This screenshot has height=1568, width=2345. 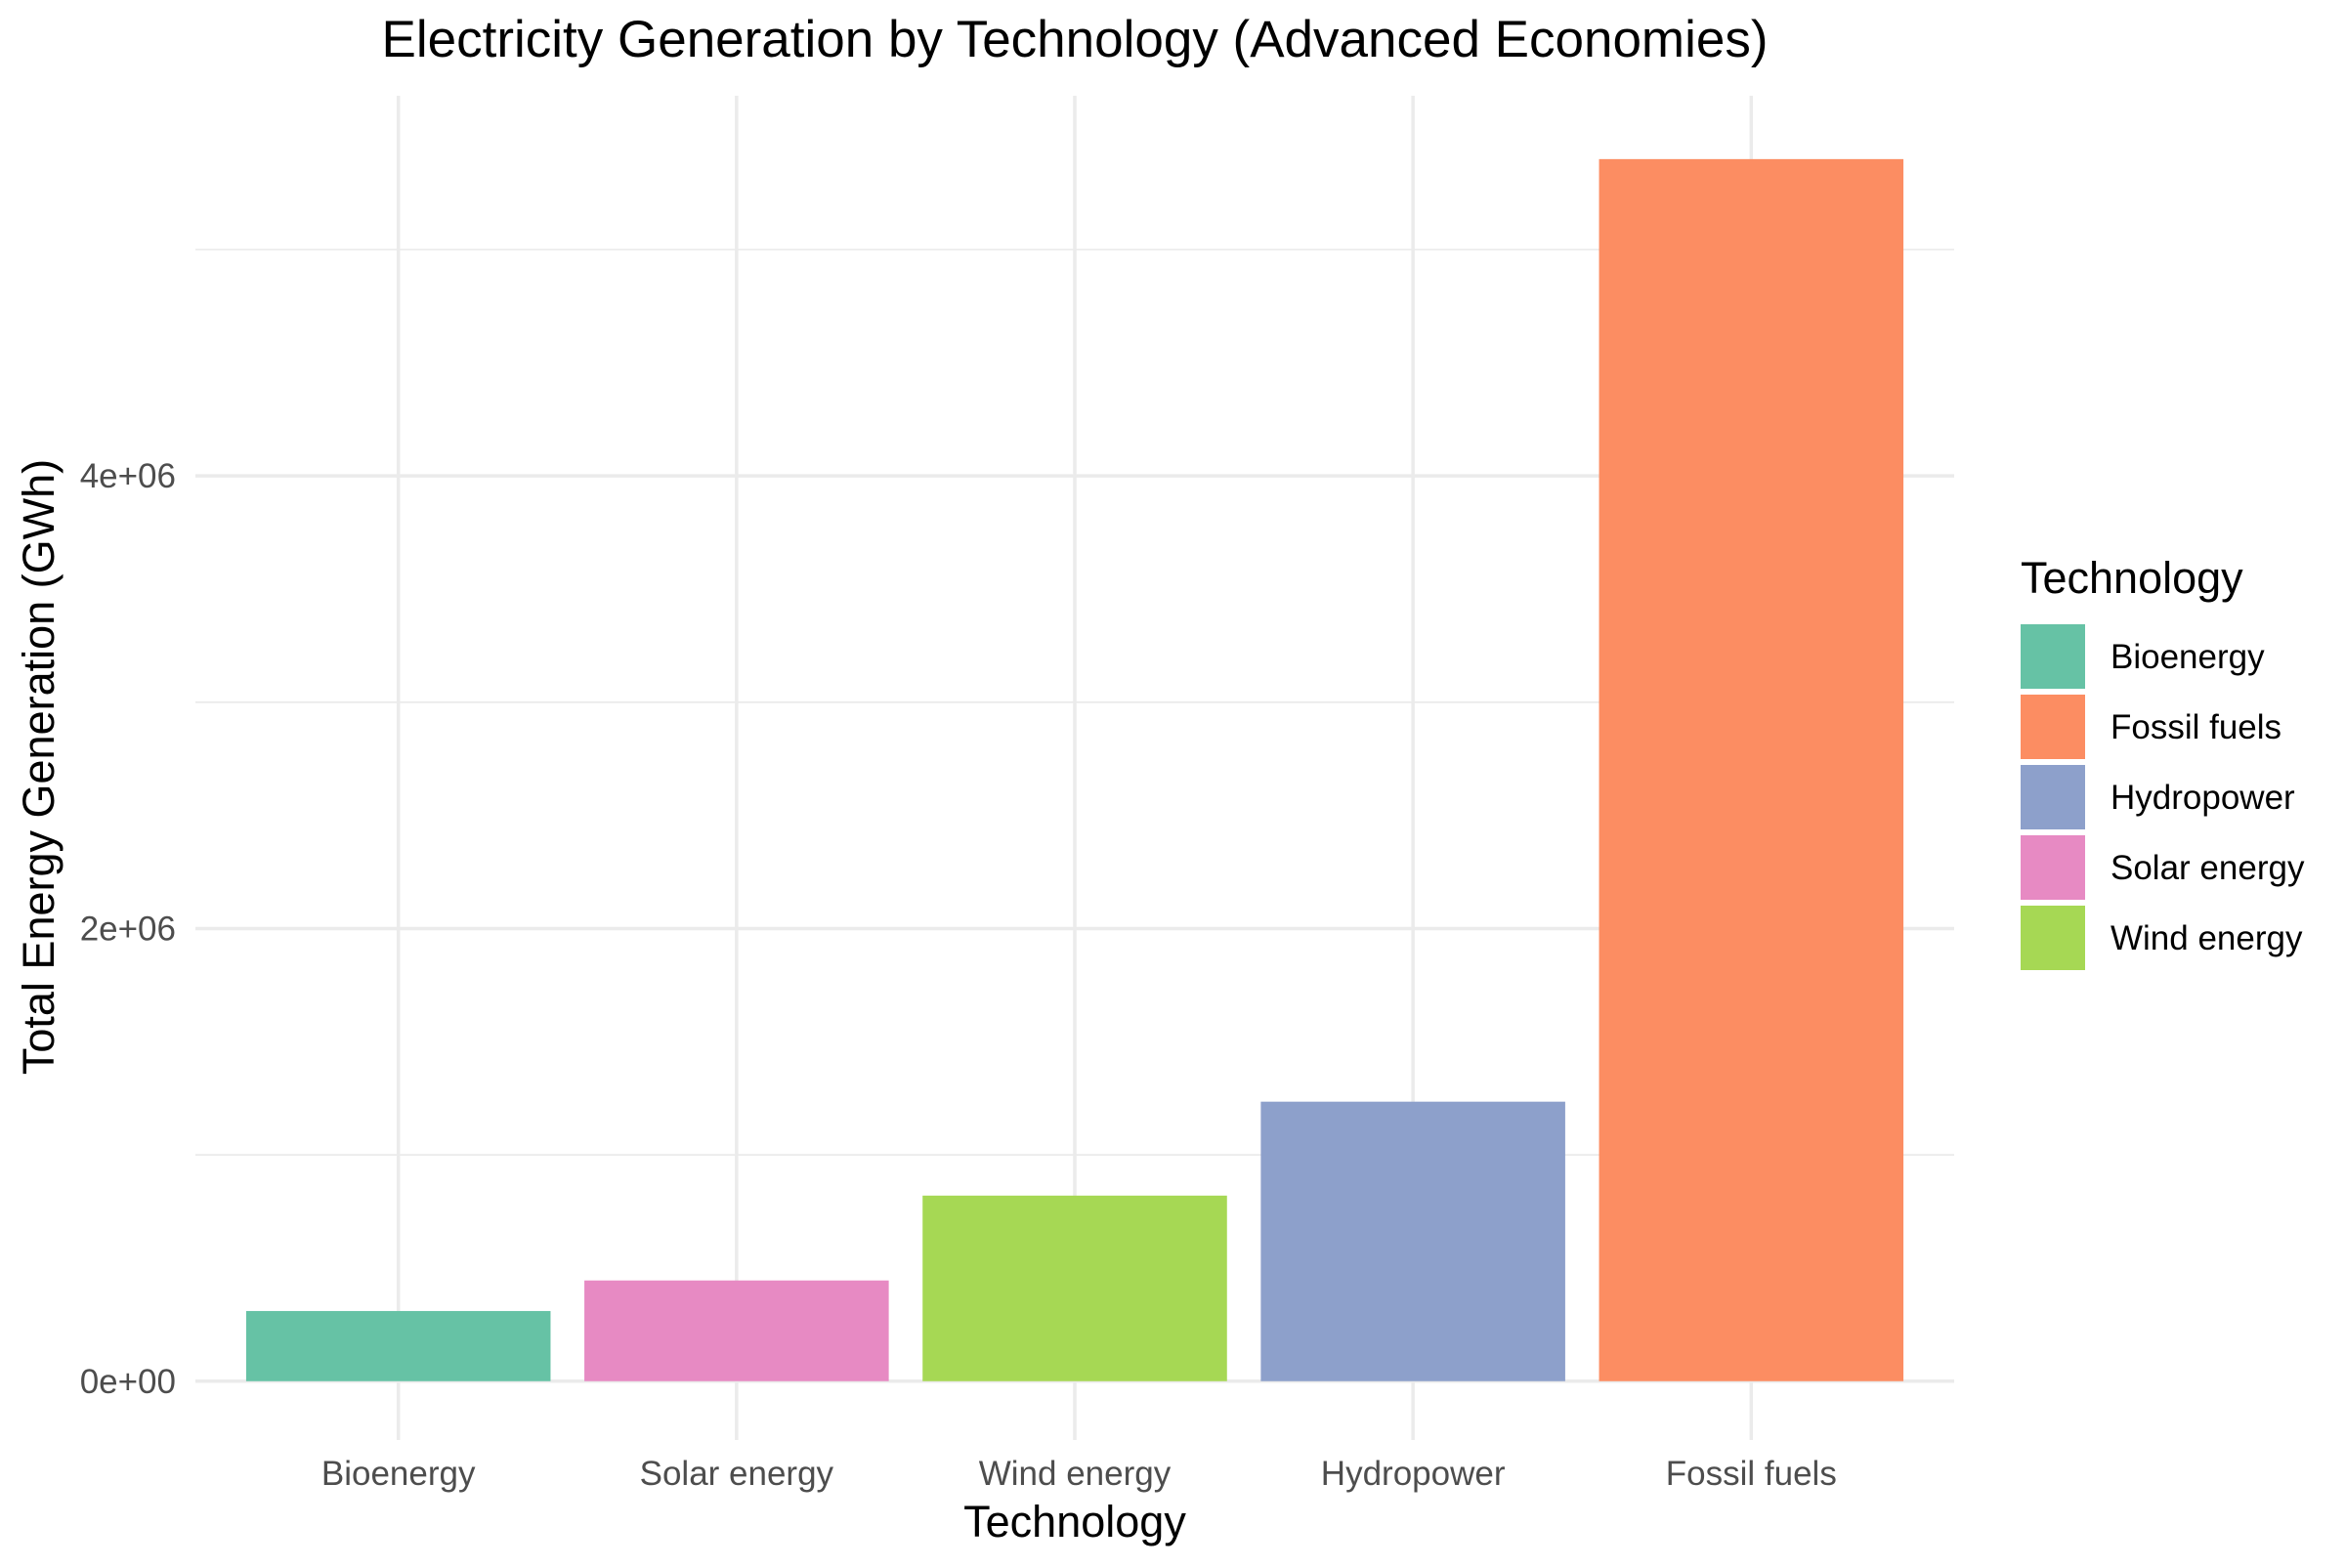 I want to click on x-tick-label: Solar energy, so click(x=737, y=1474).